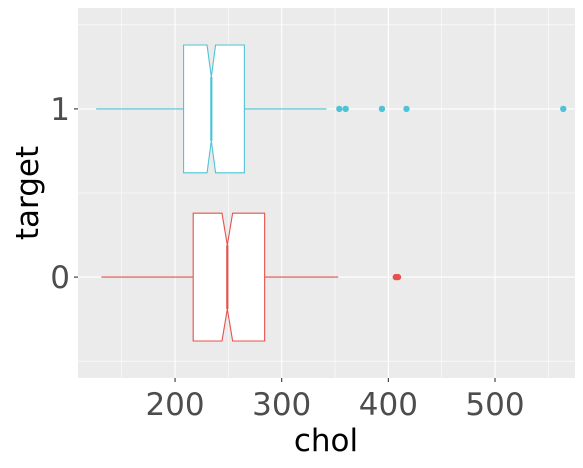 This screenshot has height=468, width=583. Describe the element at coordinates (388, 405) in the screenshot. I see `x-tick-label: 400` at that location.